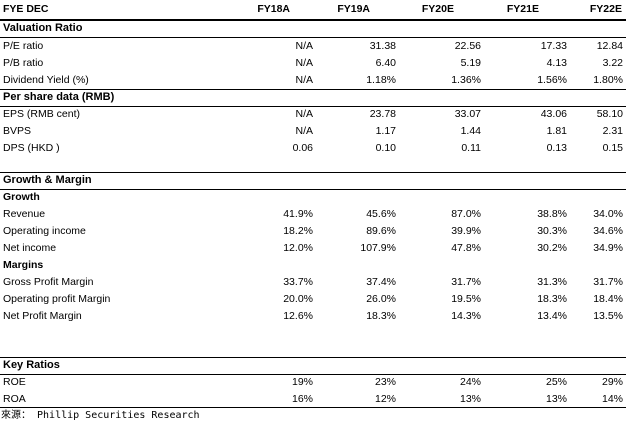  What do you see at coordinates (466, 231) in the screenshot?
I see `table-cell: 39.9%` at bounding box center [466, 231].